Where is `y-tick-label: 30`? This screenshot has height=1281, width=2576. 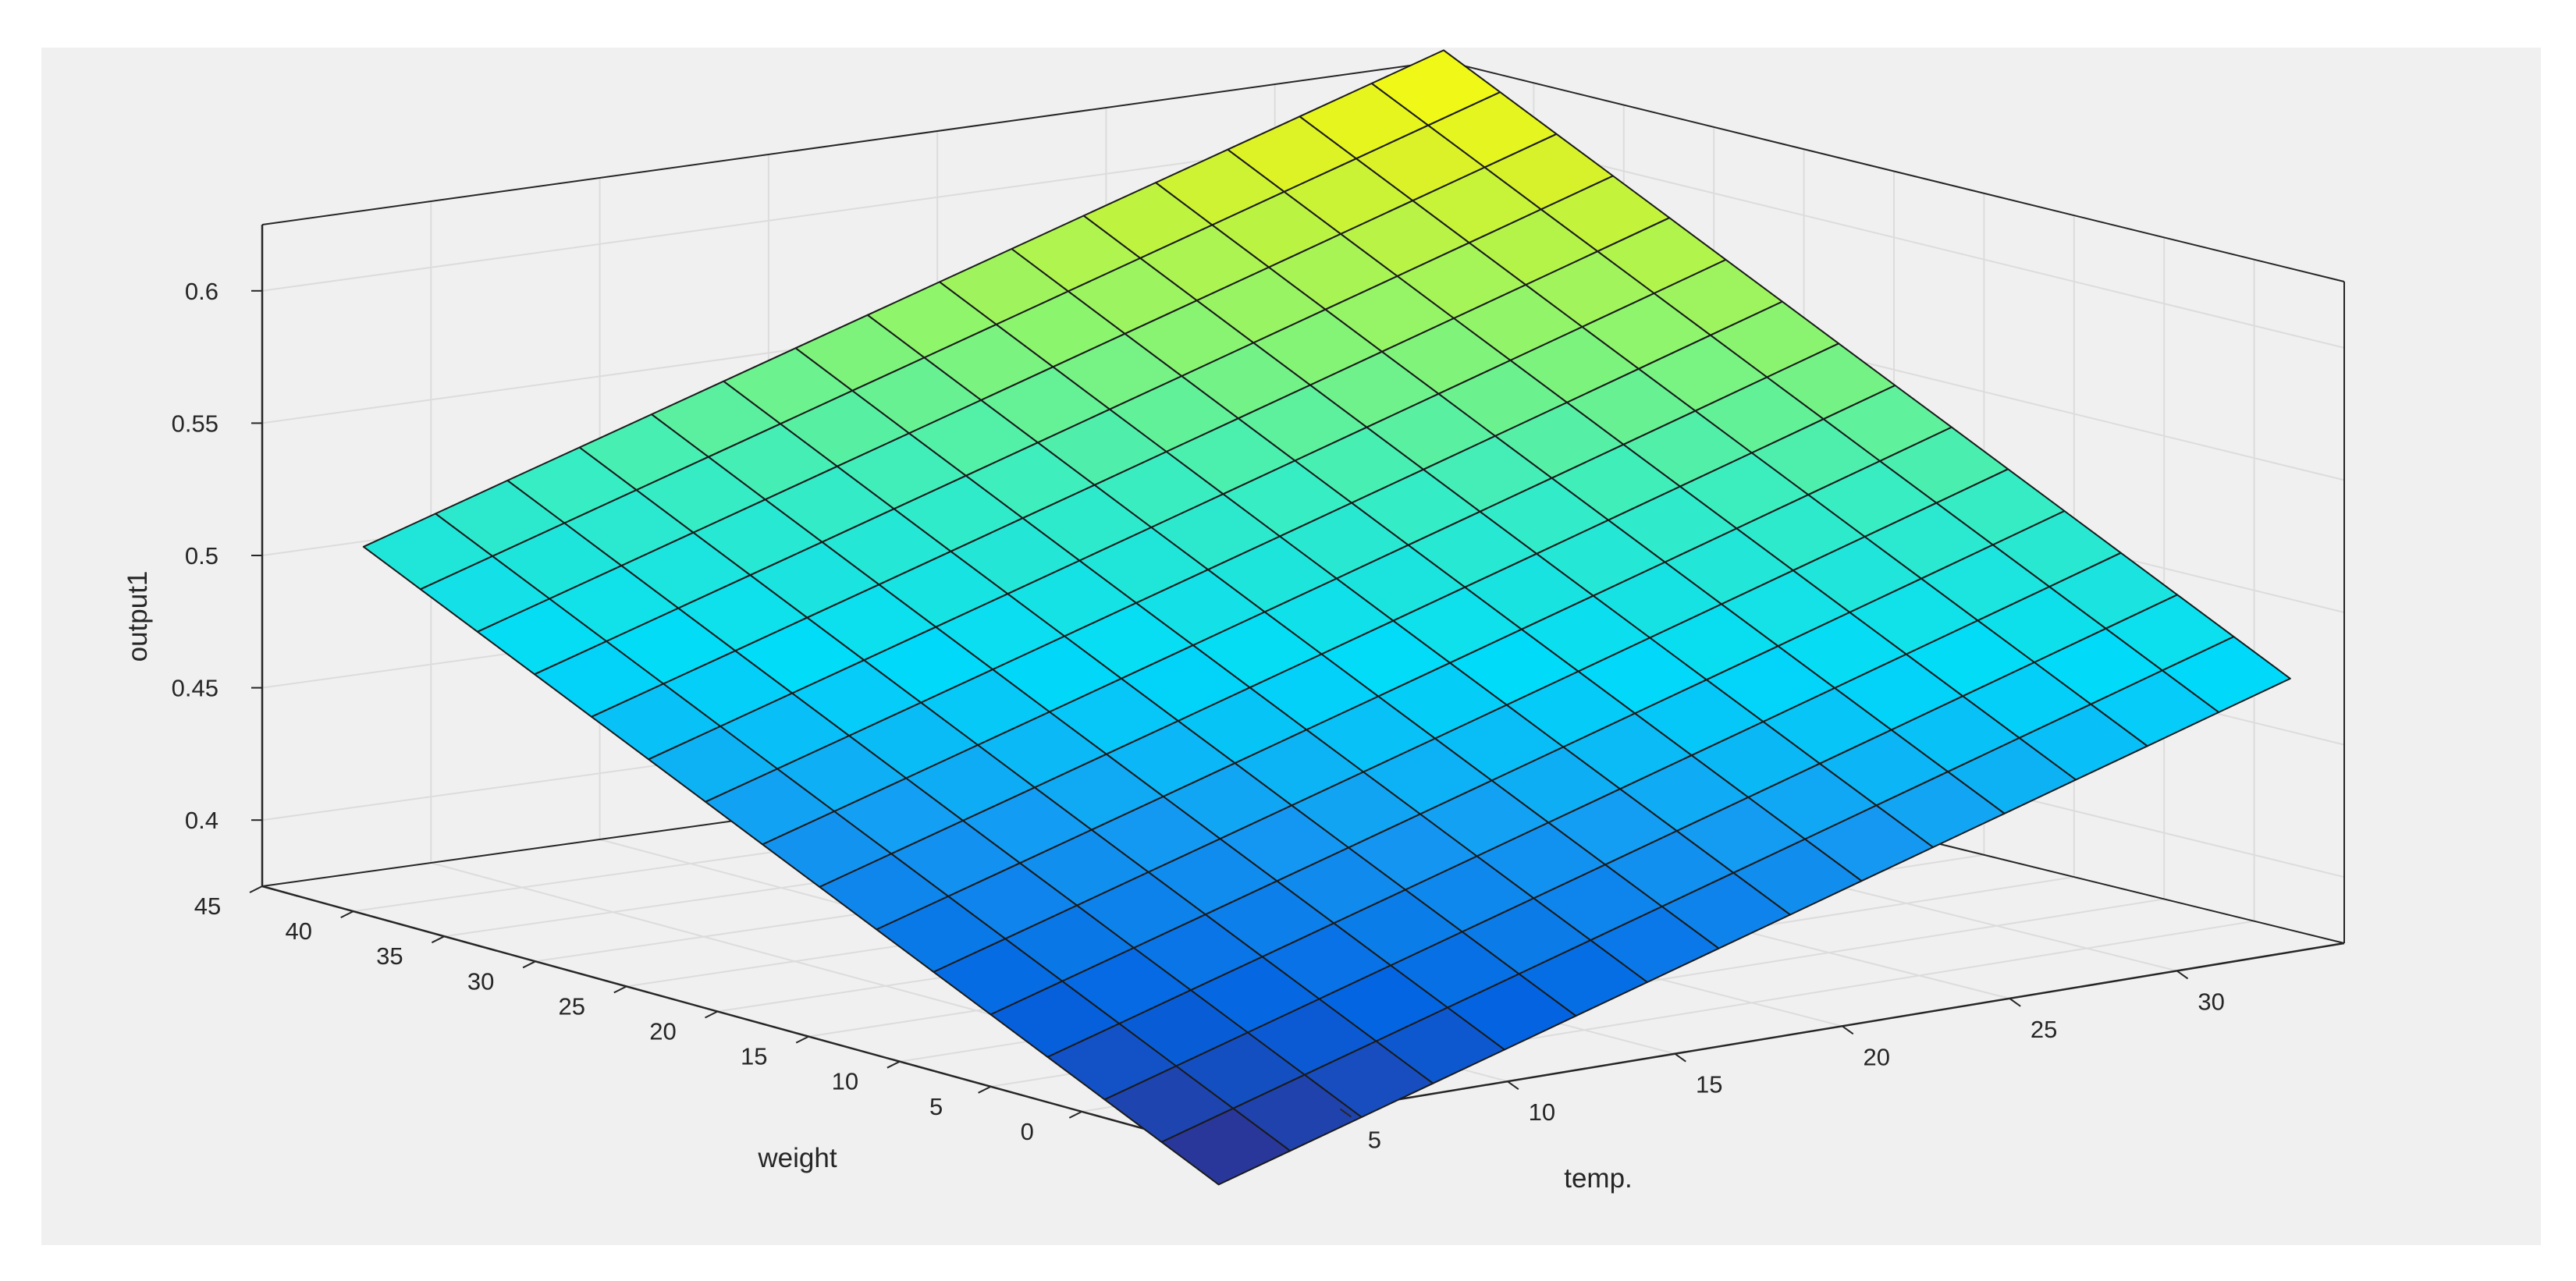 y-tick-label: 30 is located at coordinates (481, 981).